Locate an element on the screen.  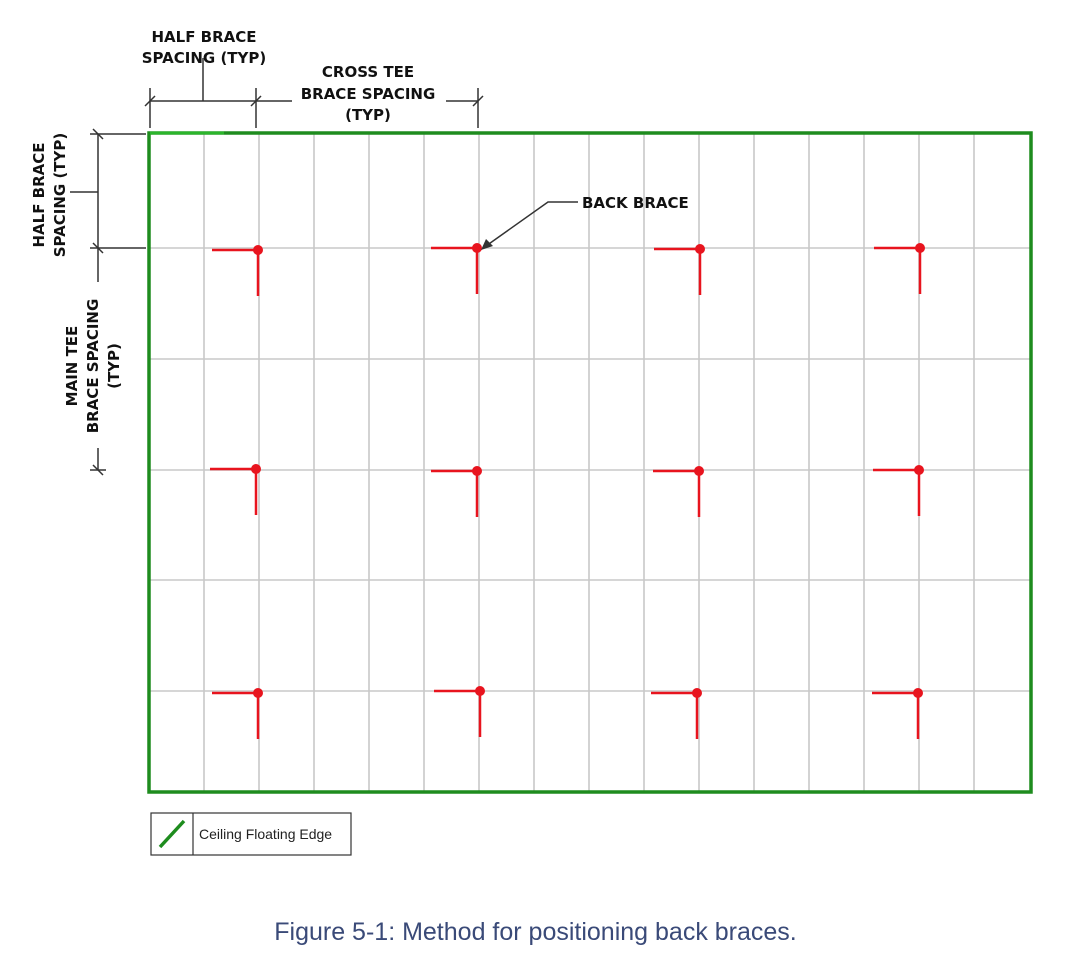
back-brace-leader-arrow is located at coordinates (529, 225).